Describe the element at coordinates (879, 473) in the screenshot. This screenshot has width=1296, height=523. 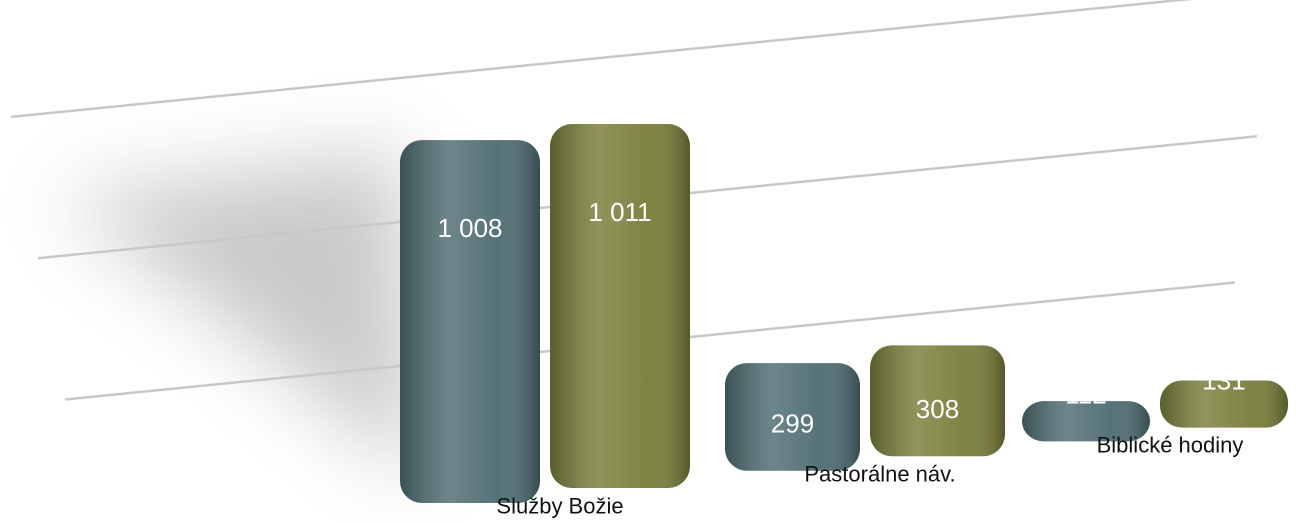
I see `category-label: Pastorálne náv.` at that location.